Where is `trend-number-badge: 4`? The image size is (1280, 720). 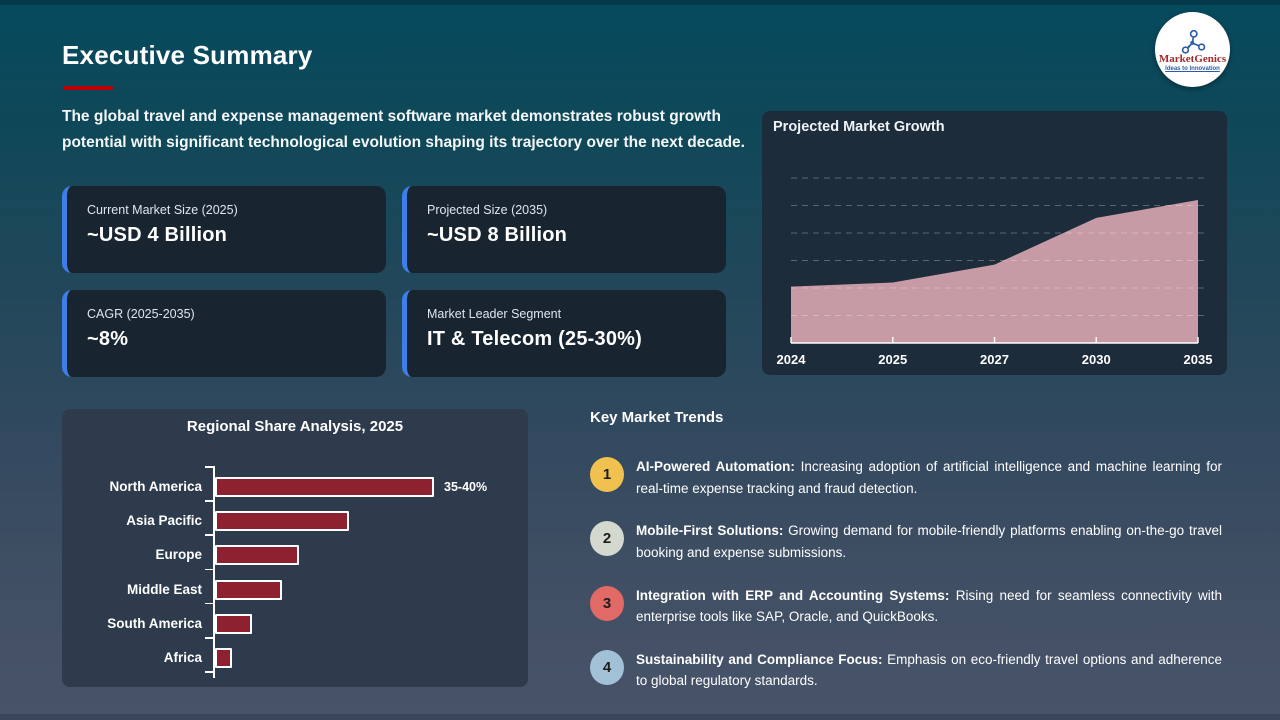 trend-number-badge: 4 is located at coordinates (607, 667).